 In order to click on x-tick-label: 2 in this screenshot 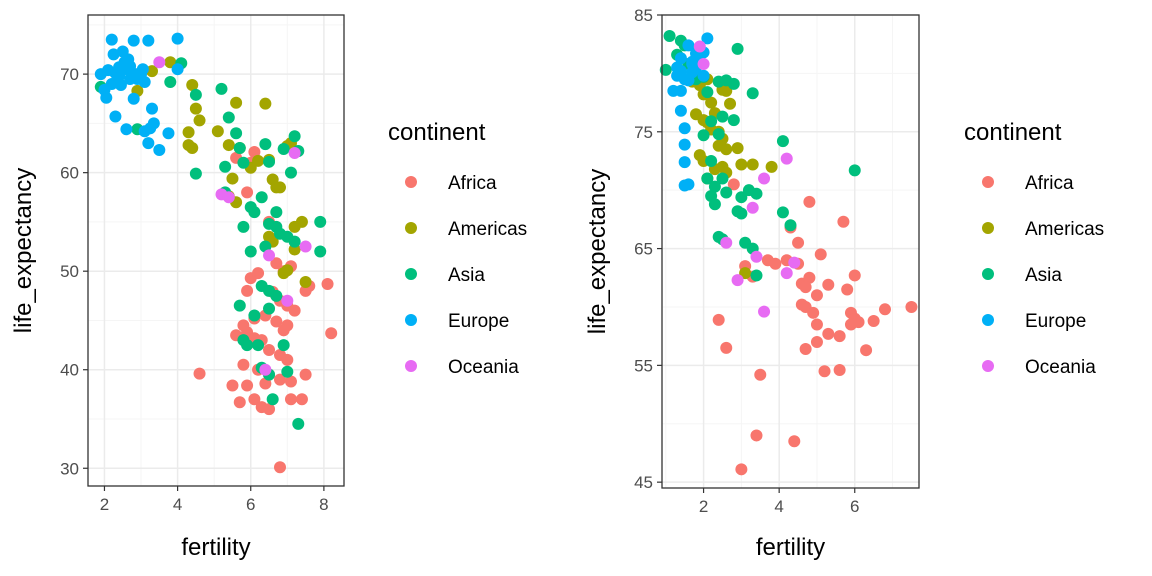, I will do `click(703, 506)`.